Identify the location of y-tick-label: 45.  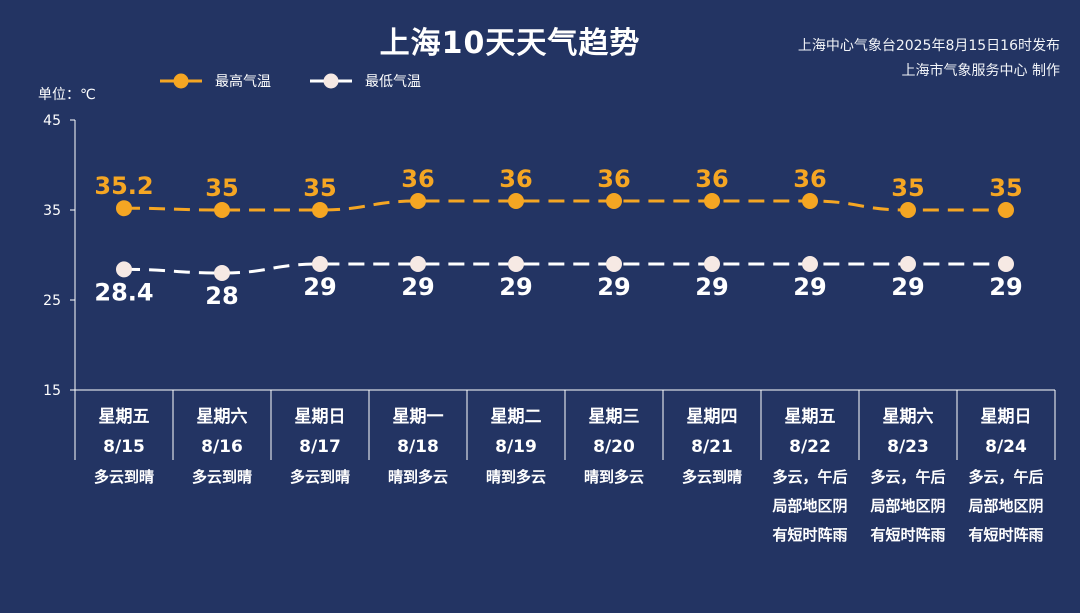
(52, 121).